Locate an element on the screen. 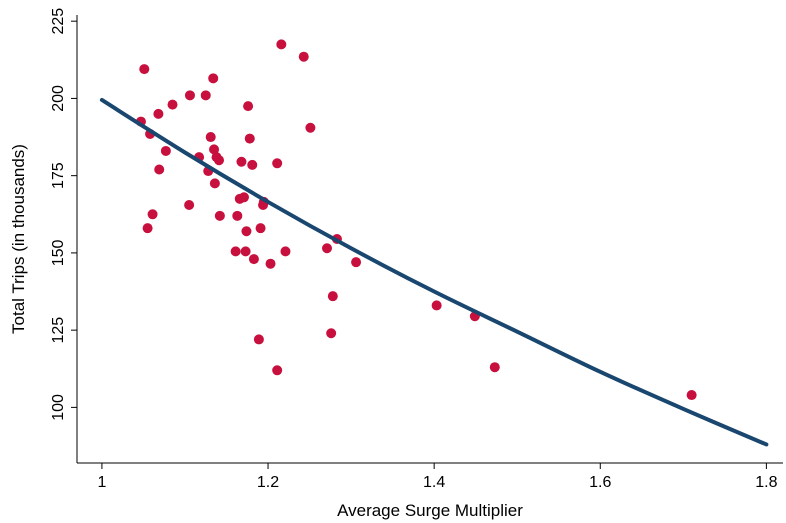  x-tick-label: 1.8 is located at coordinates (766, 482).